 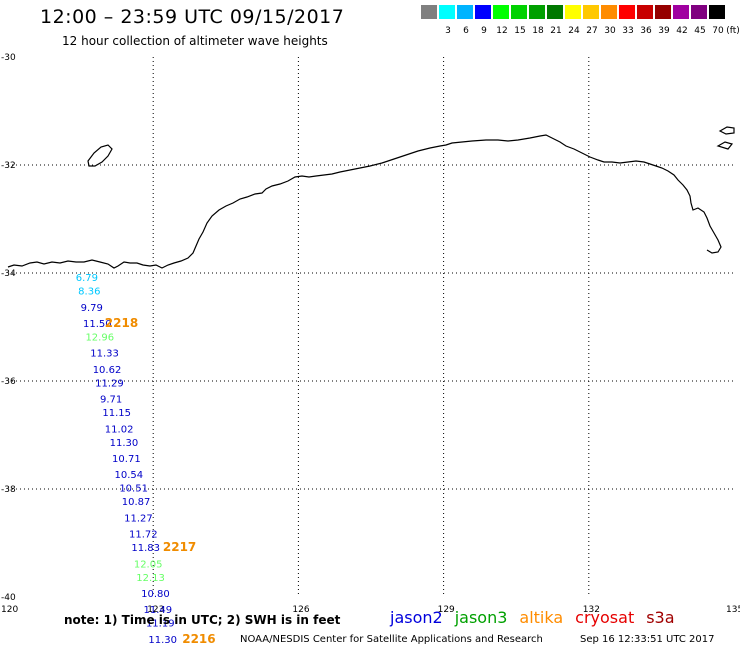 What do you see at coordinates (484, 31) in the screenshot?
I see `legend-swatch-label: 9` at bounding box center [484, 31].